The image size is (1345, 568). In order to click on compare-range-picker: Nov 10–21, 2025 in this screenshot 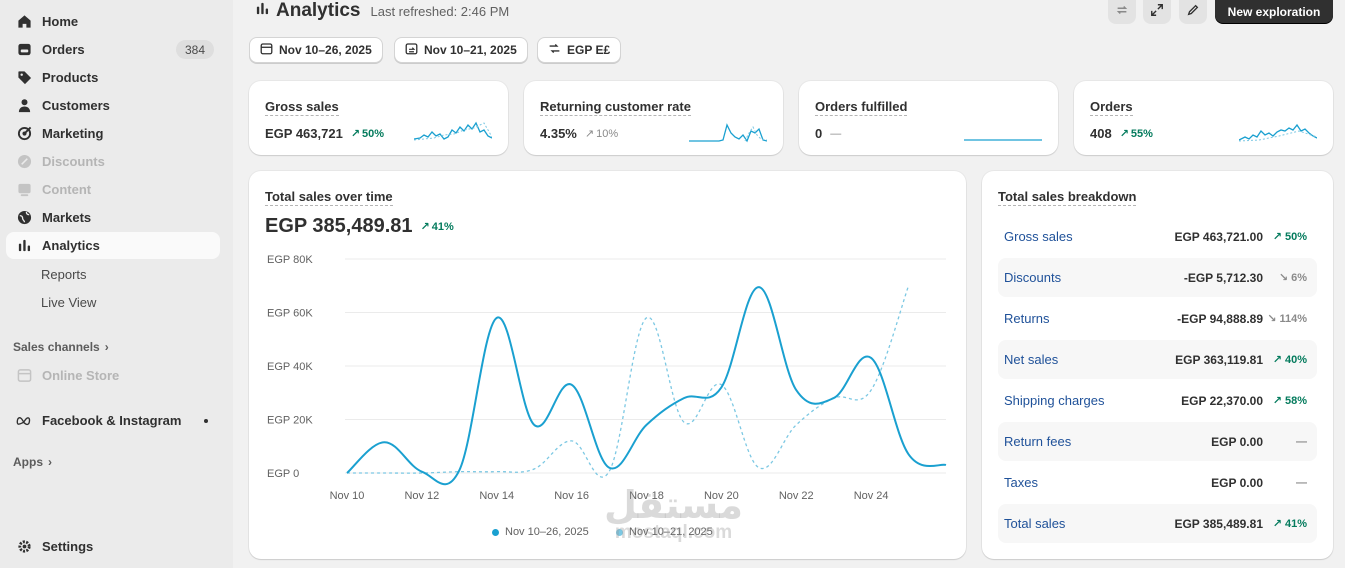, I will do `click(461, 50)`.